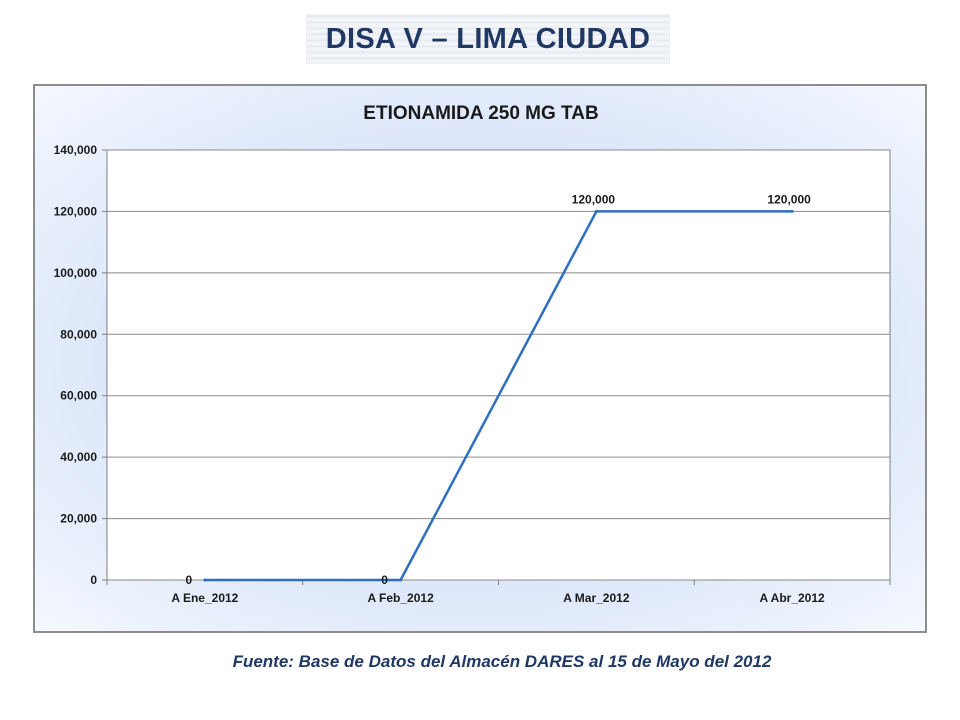  I want to click on chart-title: ETIONAMIDA 250 MG TAB, so click(480, 113).